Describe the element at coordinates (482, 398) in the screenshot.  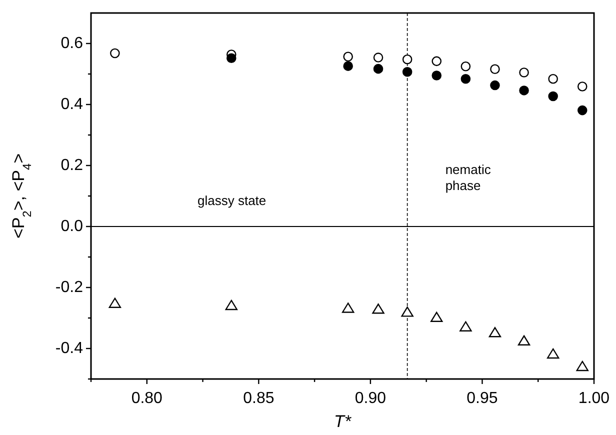
I see `x-tick-label: 0.95` at that location.